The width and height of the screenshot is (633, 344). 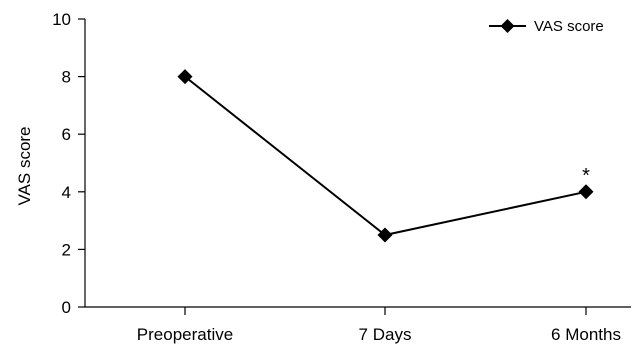 I want to click on significance-marker: *, so click(x=586, y=176).